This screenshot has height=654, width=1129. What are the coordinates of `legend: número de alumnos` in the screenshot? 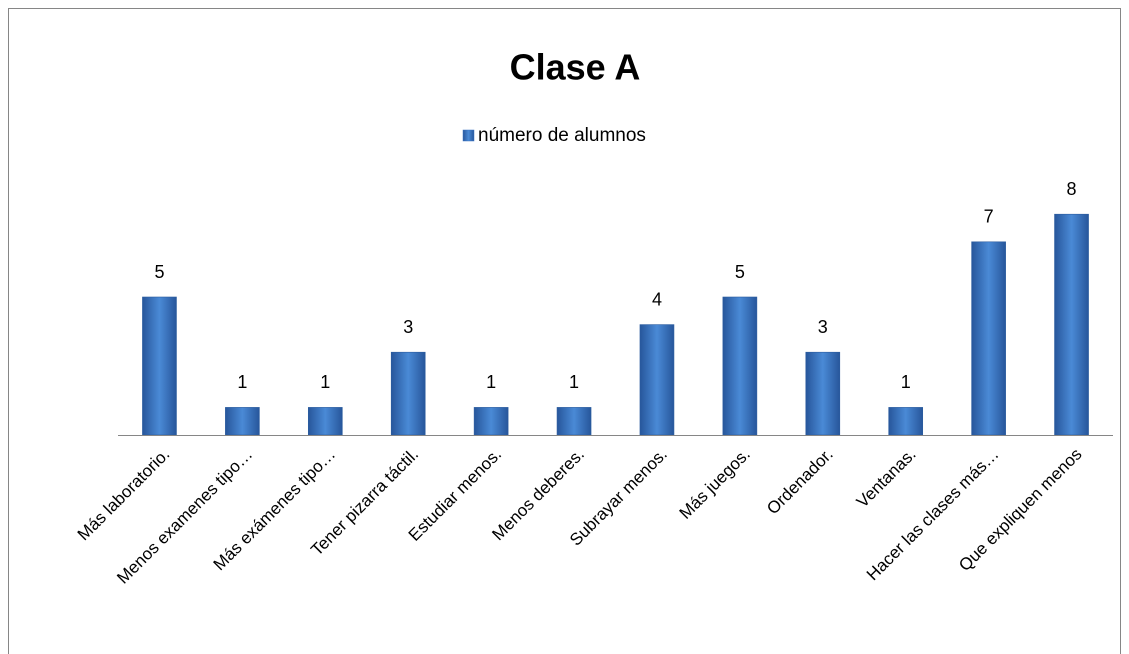 It's located at (554, 135).